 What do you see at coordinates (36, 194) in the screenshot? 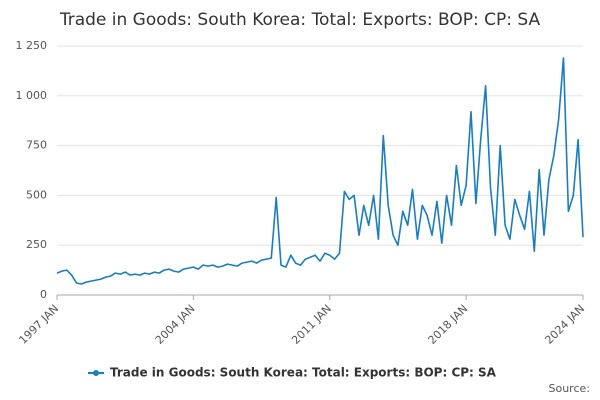
I see `y-tick-label: 500` at bounding box center [36, 194].